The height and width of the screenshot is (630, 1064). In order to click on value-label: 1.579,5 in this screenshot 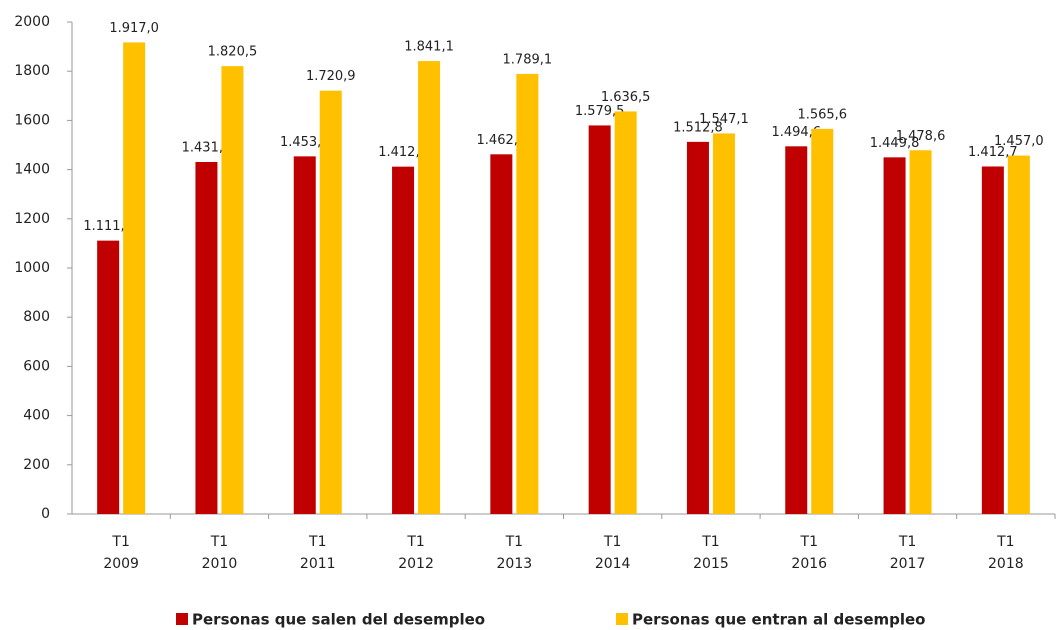, I will do `click(600, 111)`.